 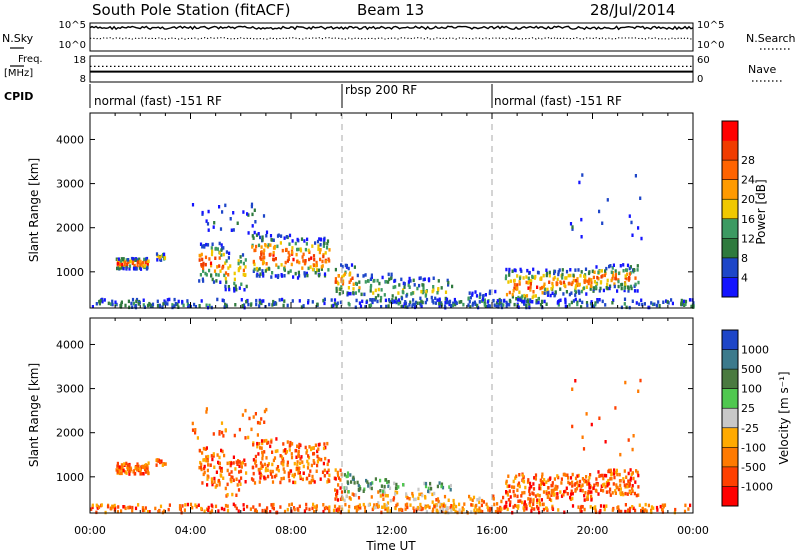 What do you see at coordinates (710, 25) in the screenshot?
I see `nsearch-tick-top: 10^5` at bounding box center [710, 25].